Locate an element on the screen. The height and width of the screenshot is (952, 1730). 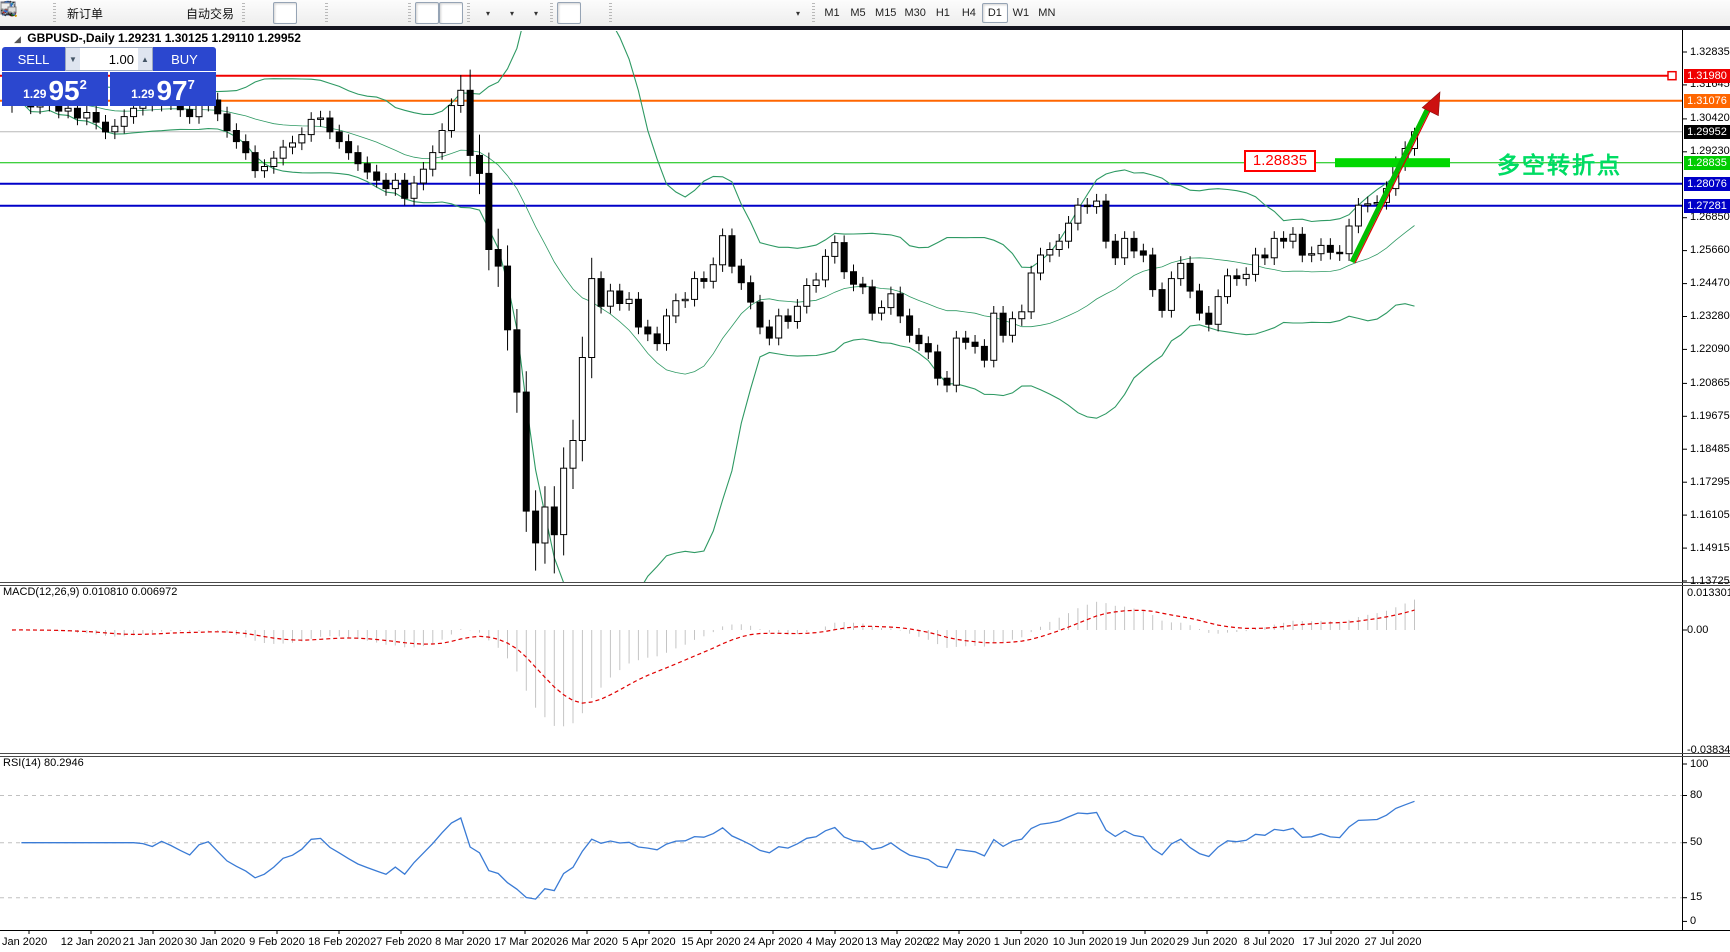
trend-arrow is located at coordinates (1395, 177).